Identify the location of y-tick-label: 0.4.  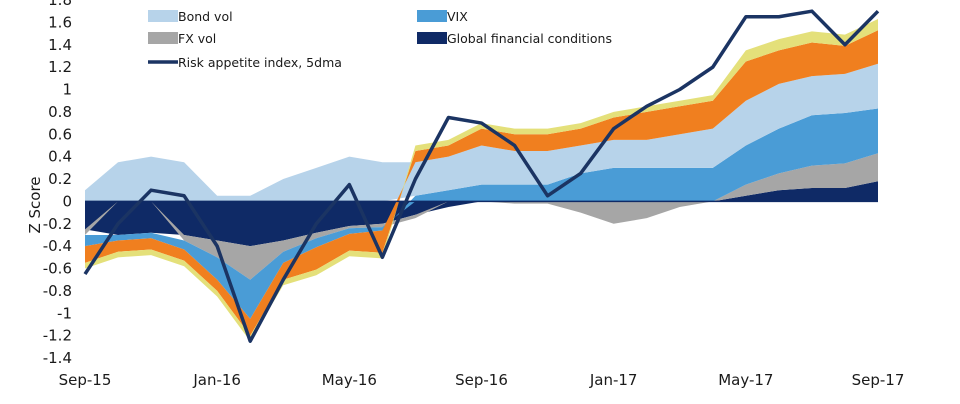
(60, 157).